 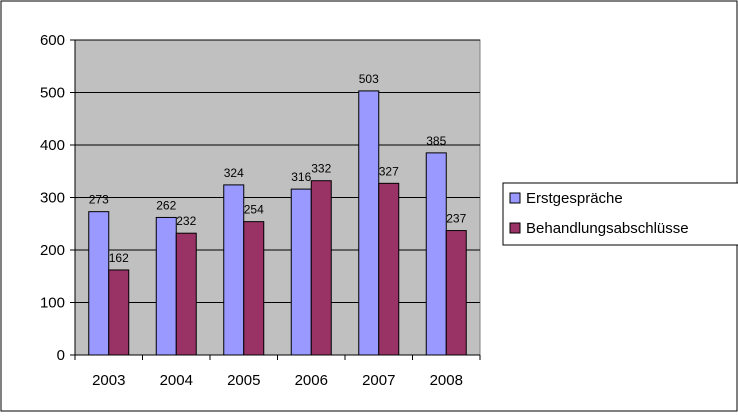 What do you see at coordinates (389, 171) in the screenshot?
I see `data-label: 327` at bounding box center [389, 171].